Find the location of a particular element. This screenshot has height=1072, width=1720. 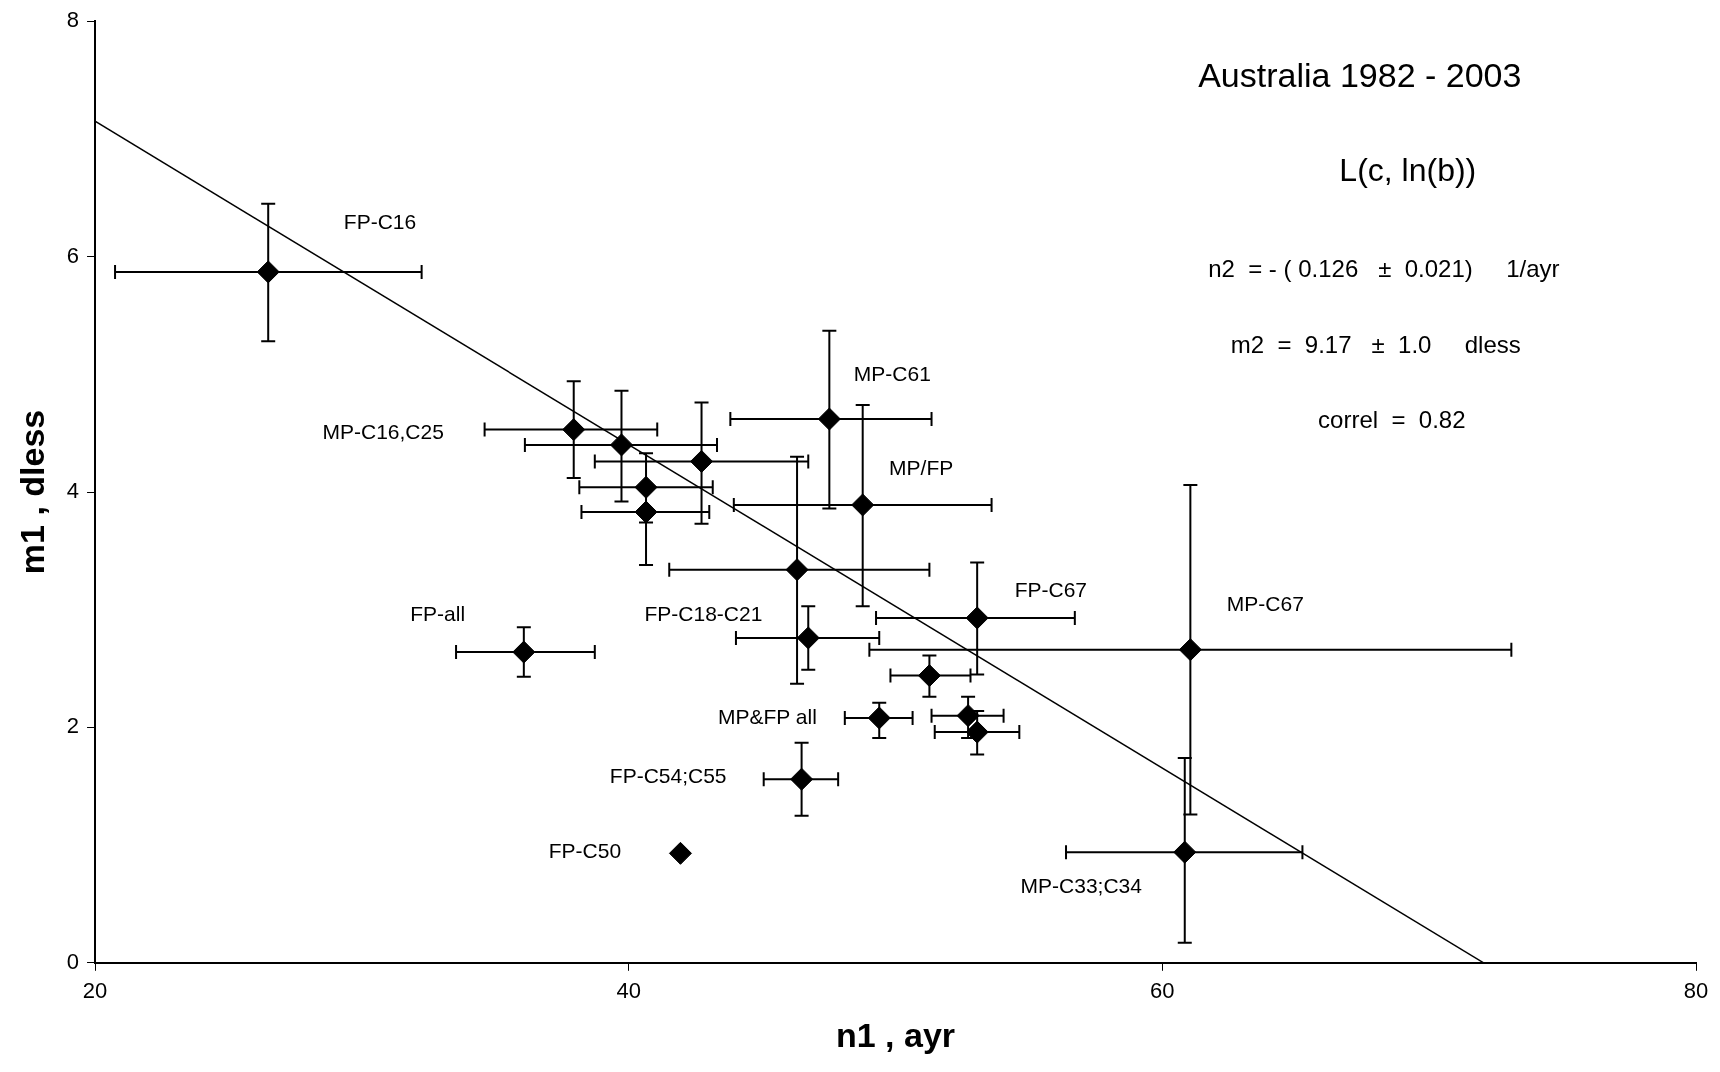

y-tick-label: 8 is located at coordinates (73, 20).